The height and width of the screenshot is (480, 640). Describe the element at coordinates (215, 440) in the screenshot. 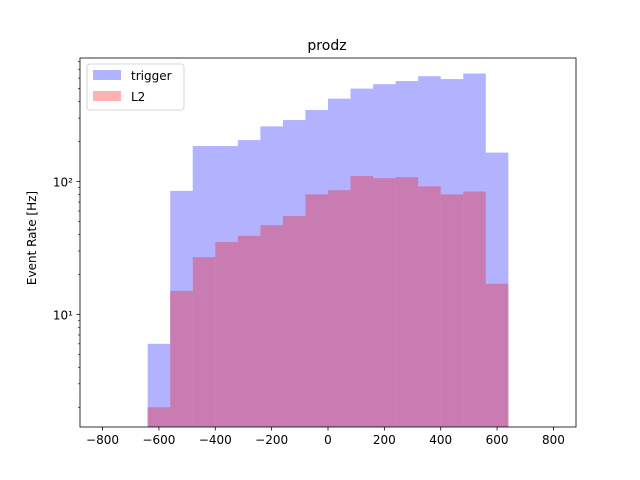

I see `x-tick-label: −400` at that location.